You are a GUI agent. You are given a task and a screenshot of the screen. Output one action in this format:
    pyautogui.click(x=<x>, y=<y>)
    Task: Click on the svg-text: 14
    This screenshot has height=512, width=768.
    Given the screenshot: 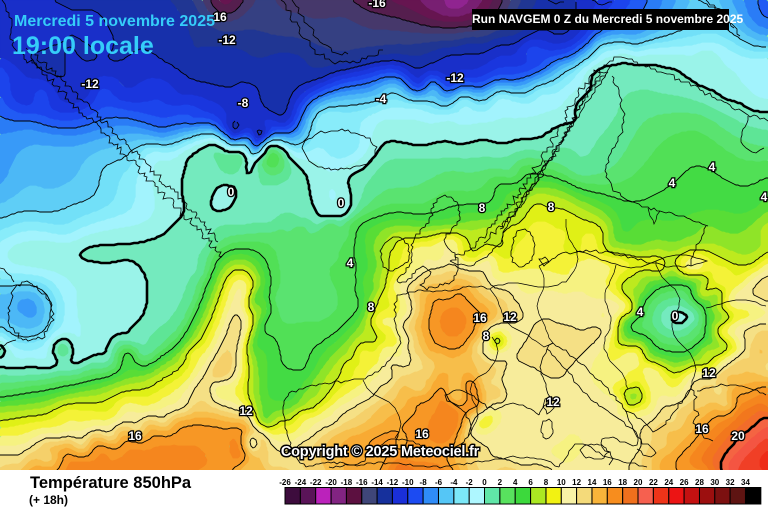 What is the action you would take?
    pyautogui.click(x=592, y=482)
    